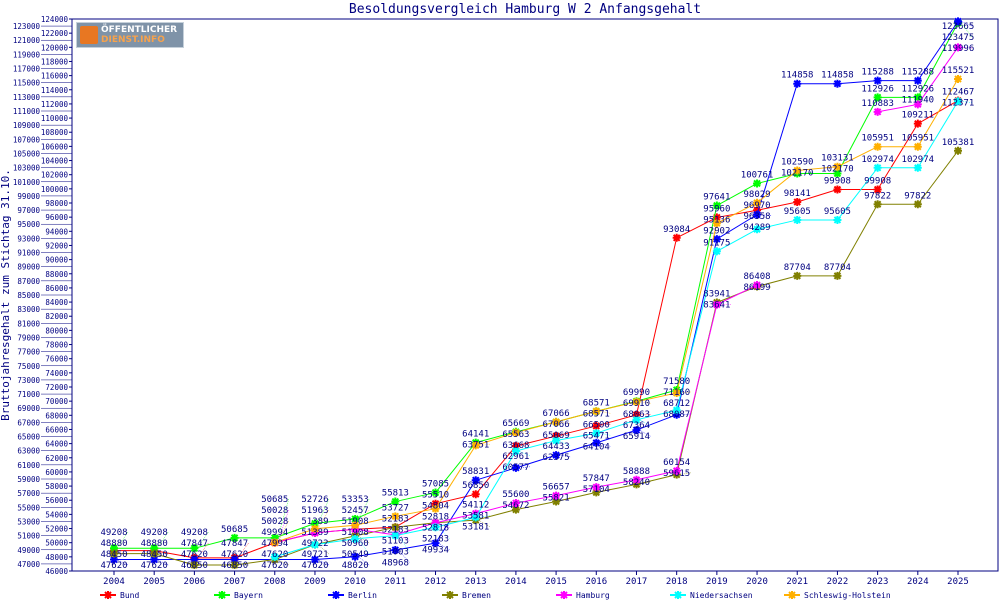 This screenshot has width=1000, height=600. Describe the element at coordinates (28, 238) in the screenshot. I see `y-tick-label: 93000` at that location.